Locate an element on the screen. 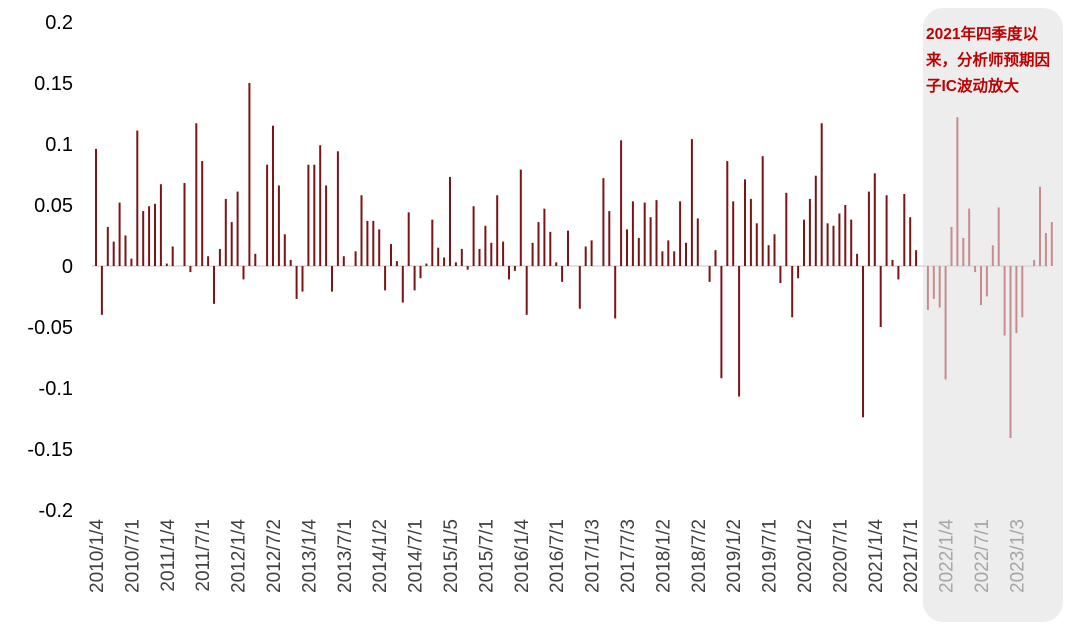 This screenshot has height=629, width=1080. x-tick-label: 2010/1/4 is located at coordinates (97, 556).